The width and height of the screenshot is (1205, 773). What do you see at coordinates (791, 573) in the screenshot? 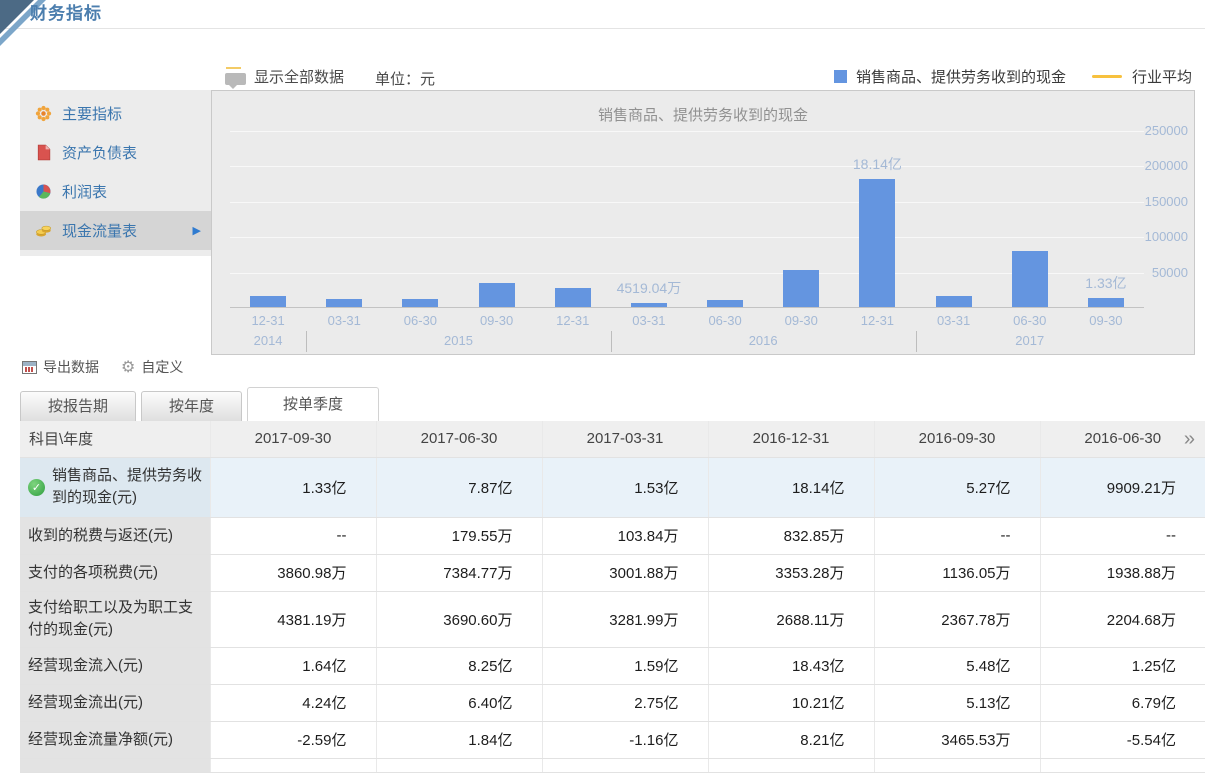
I see `cell-value: 3353.28万` at bounding box center [791, 573].